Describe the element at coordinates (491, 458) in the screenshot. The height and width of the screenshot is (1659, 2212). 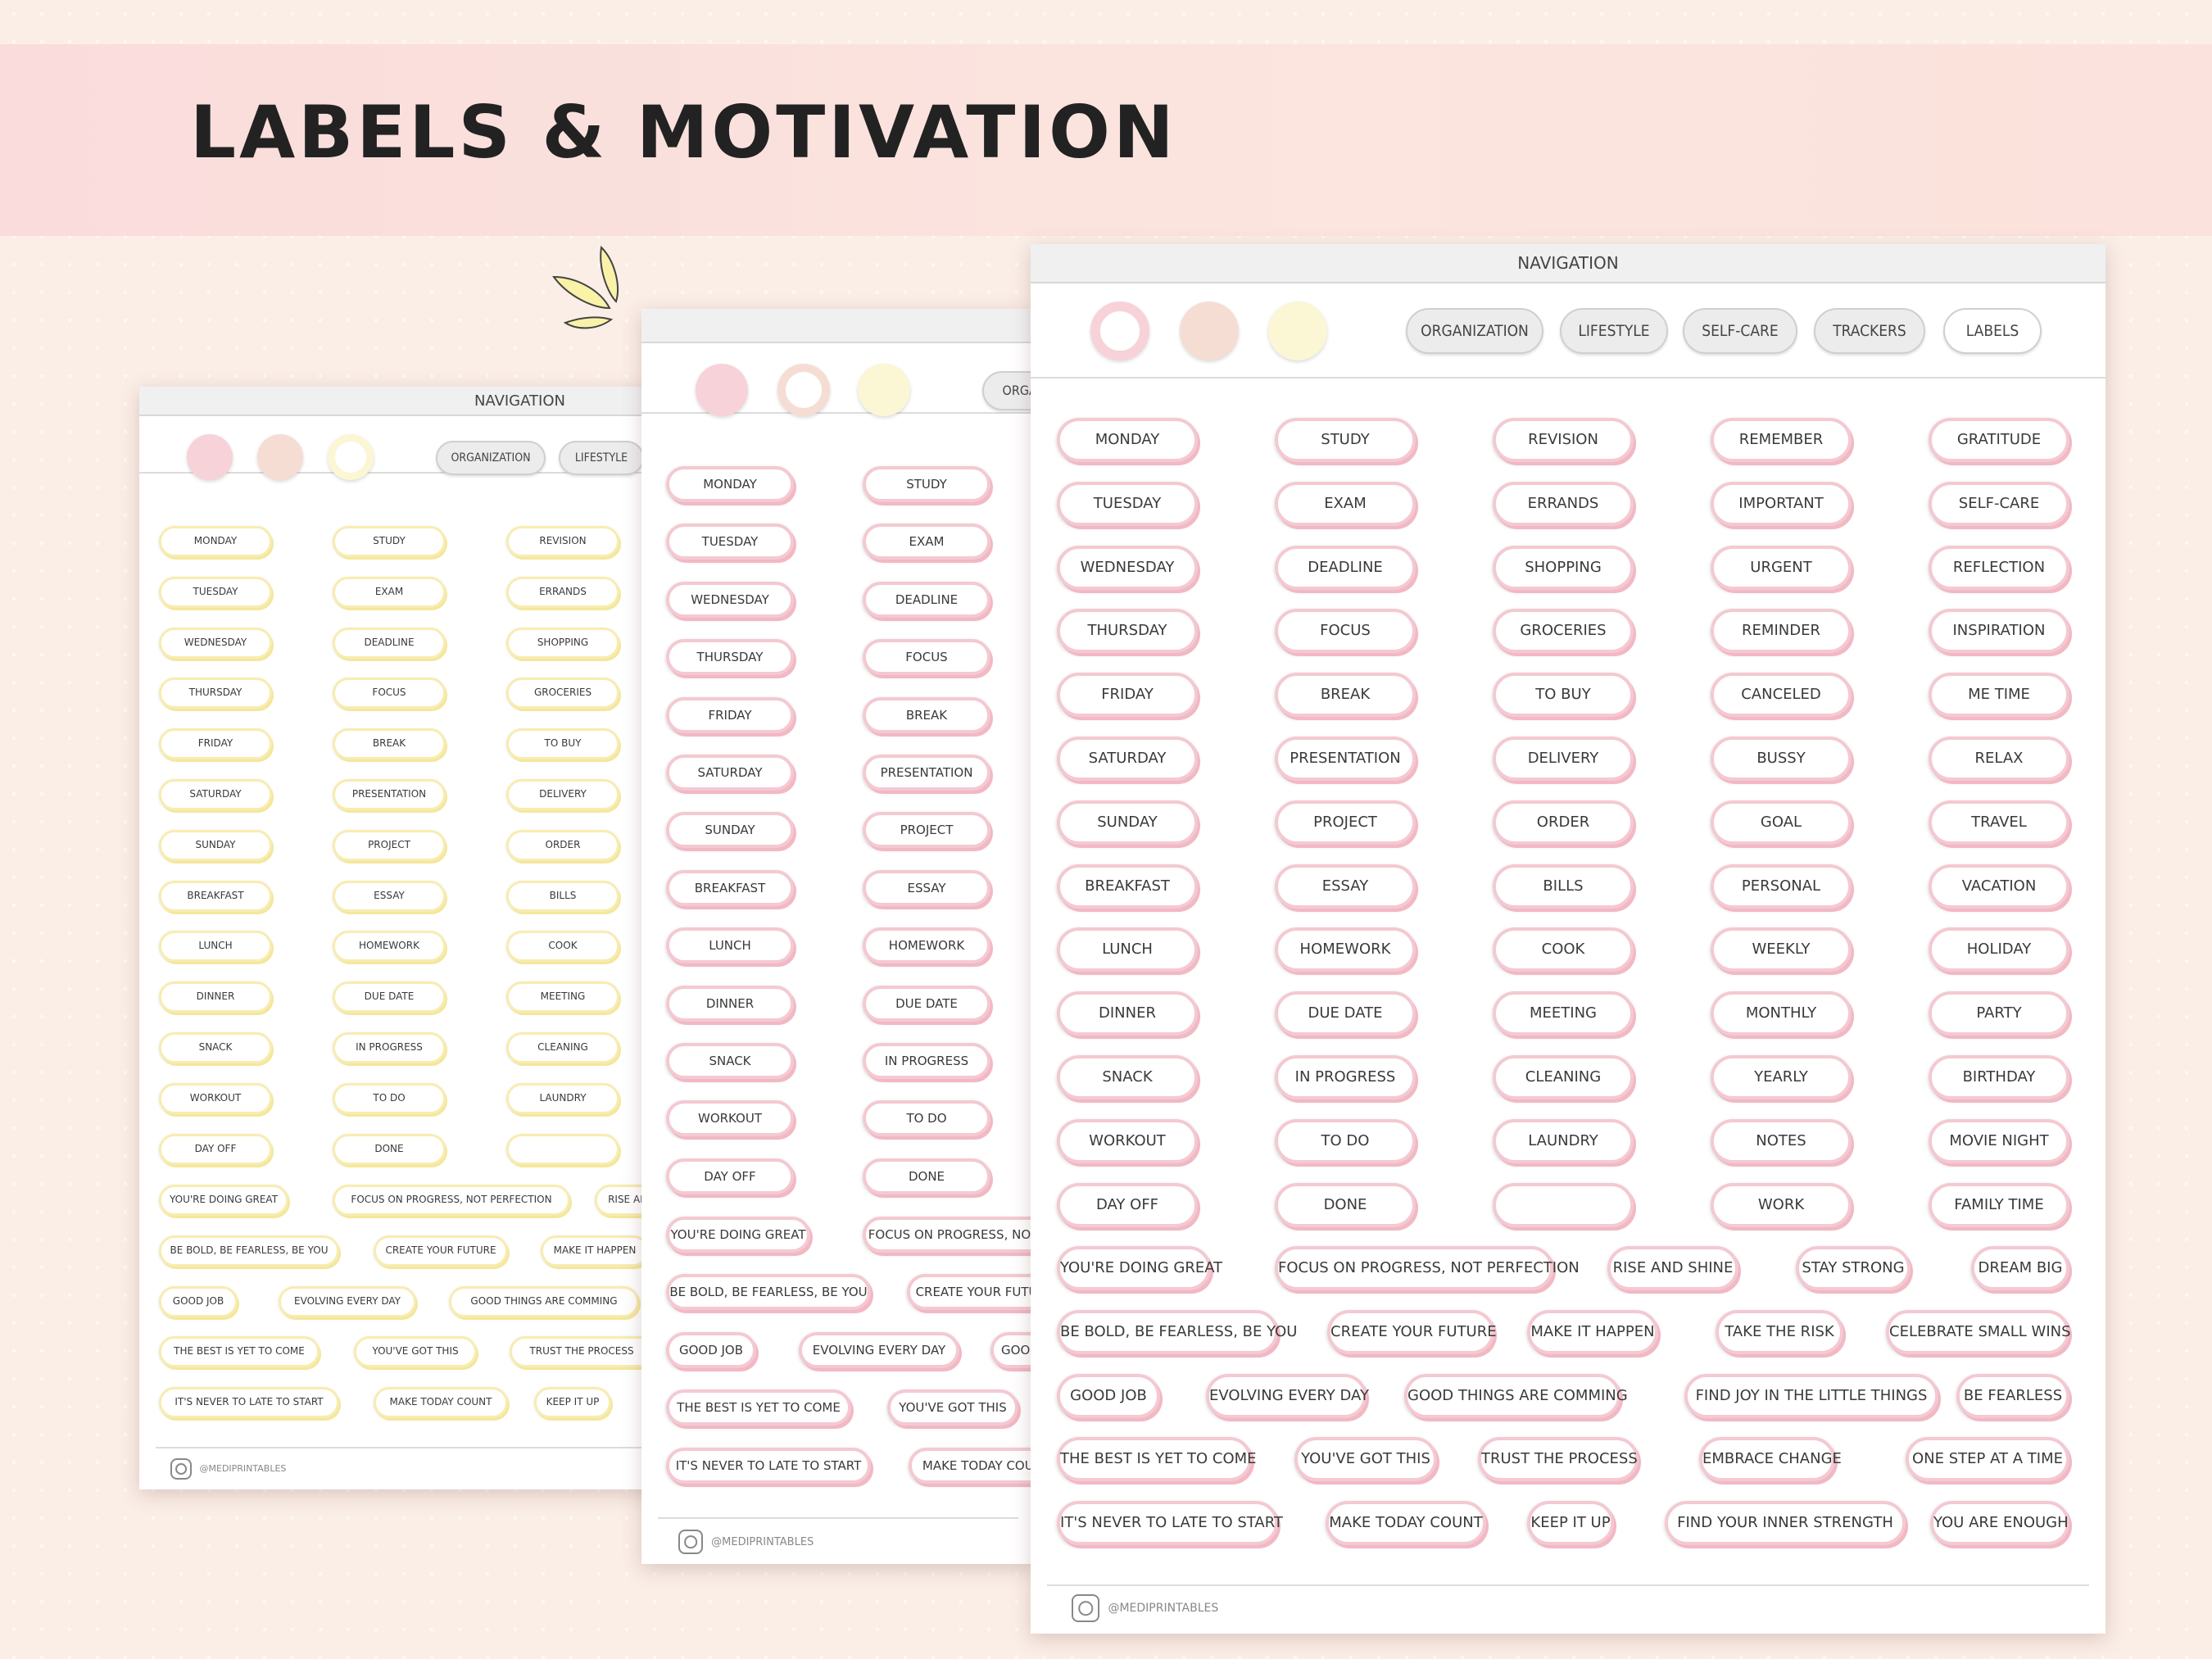
I see `tab-organization: ORGANIZATION` at that location.